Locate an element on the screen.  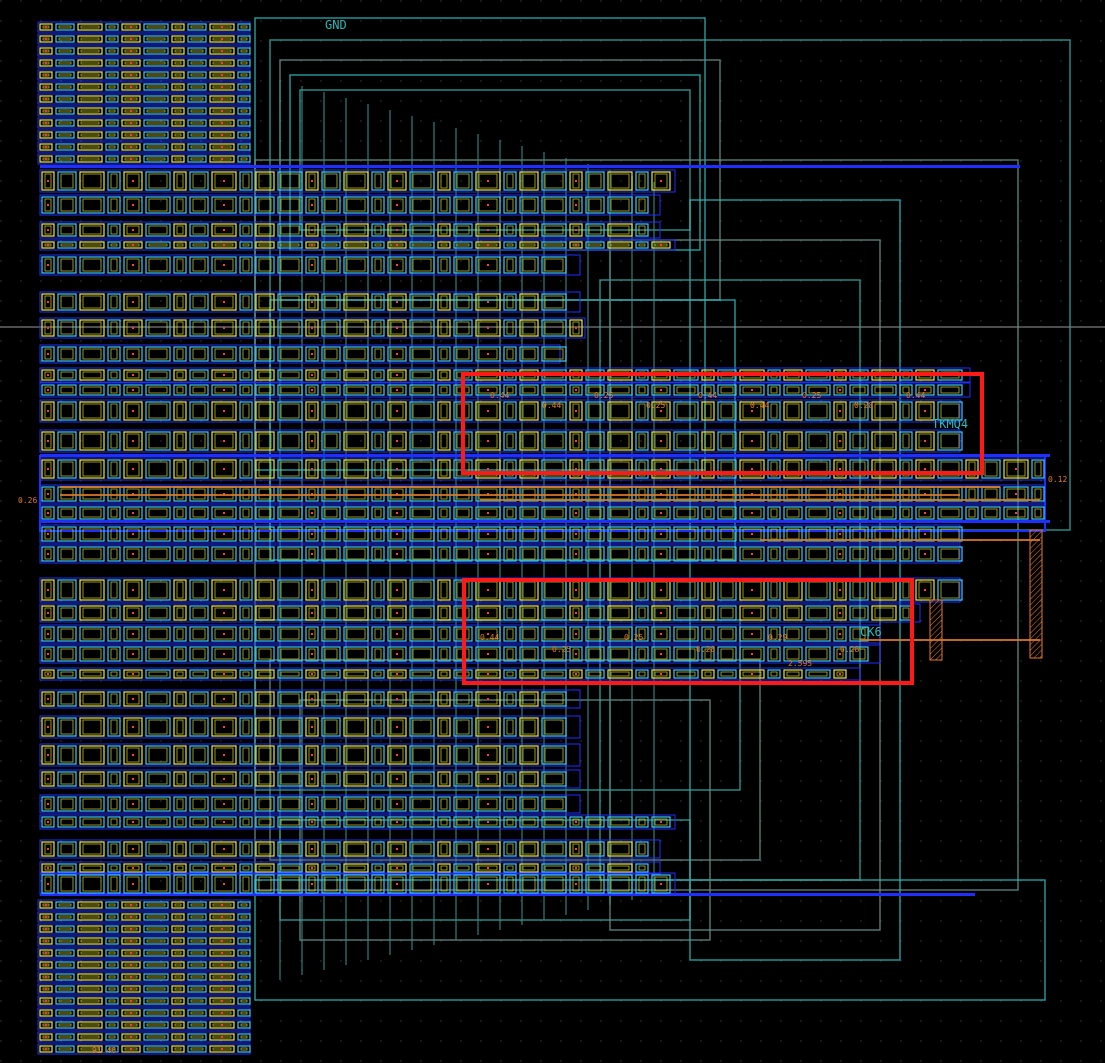
dimension-left: 0.26 is located at coordinates (27, 500).